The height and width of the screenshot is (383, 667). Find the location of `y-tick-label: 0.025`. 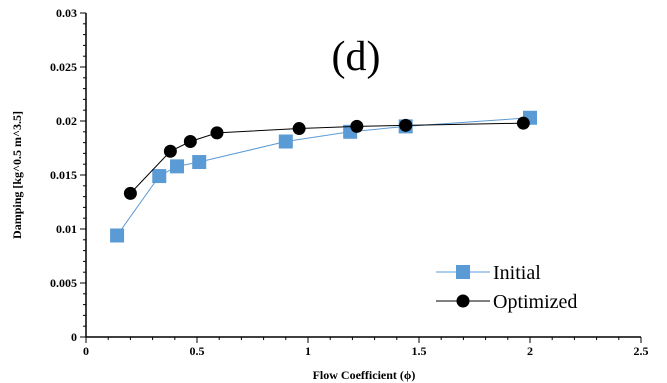

y-tick-label: 0.025 is located at coordinates (63, 67).